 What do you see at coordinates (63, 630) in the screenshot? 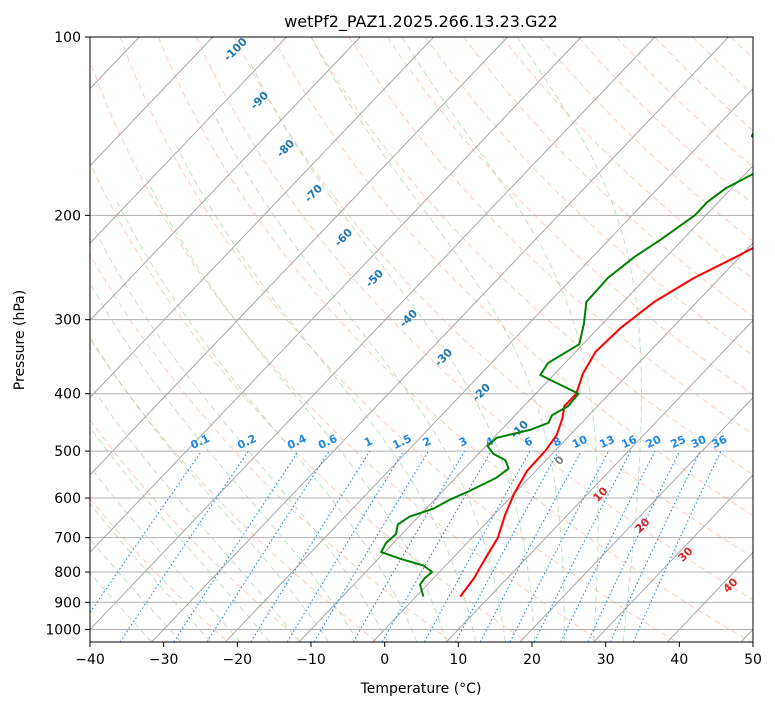
I see `y-tick-label: 1000` at bounding box center [63, 630].